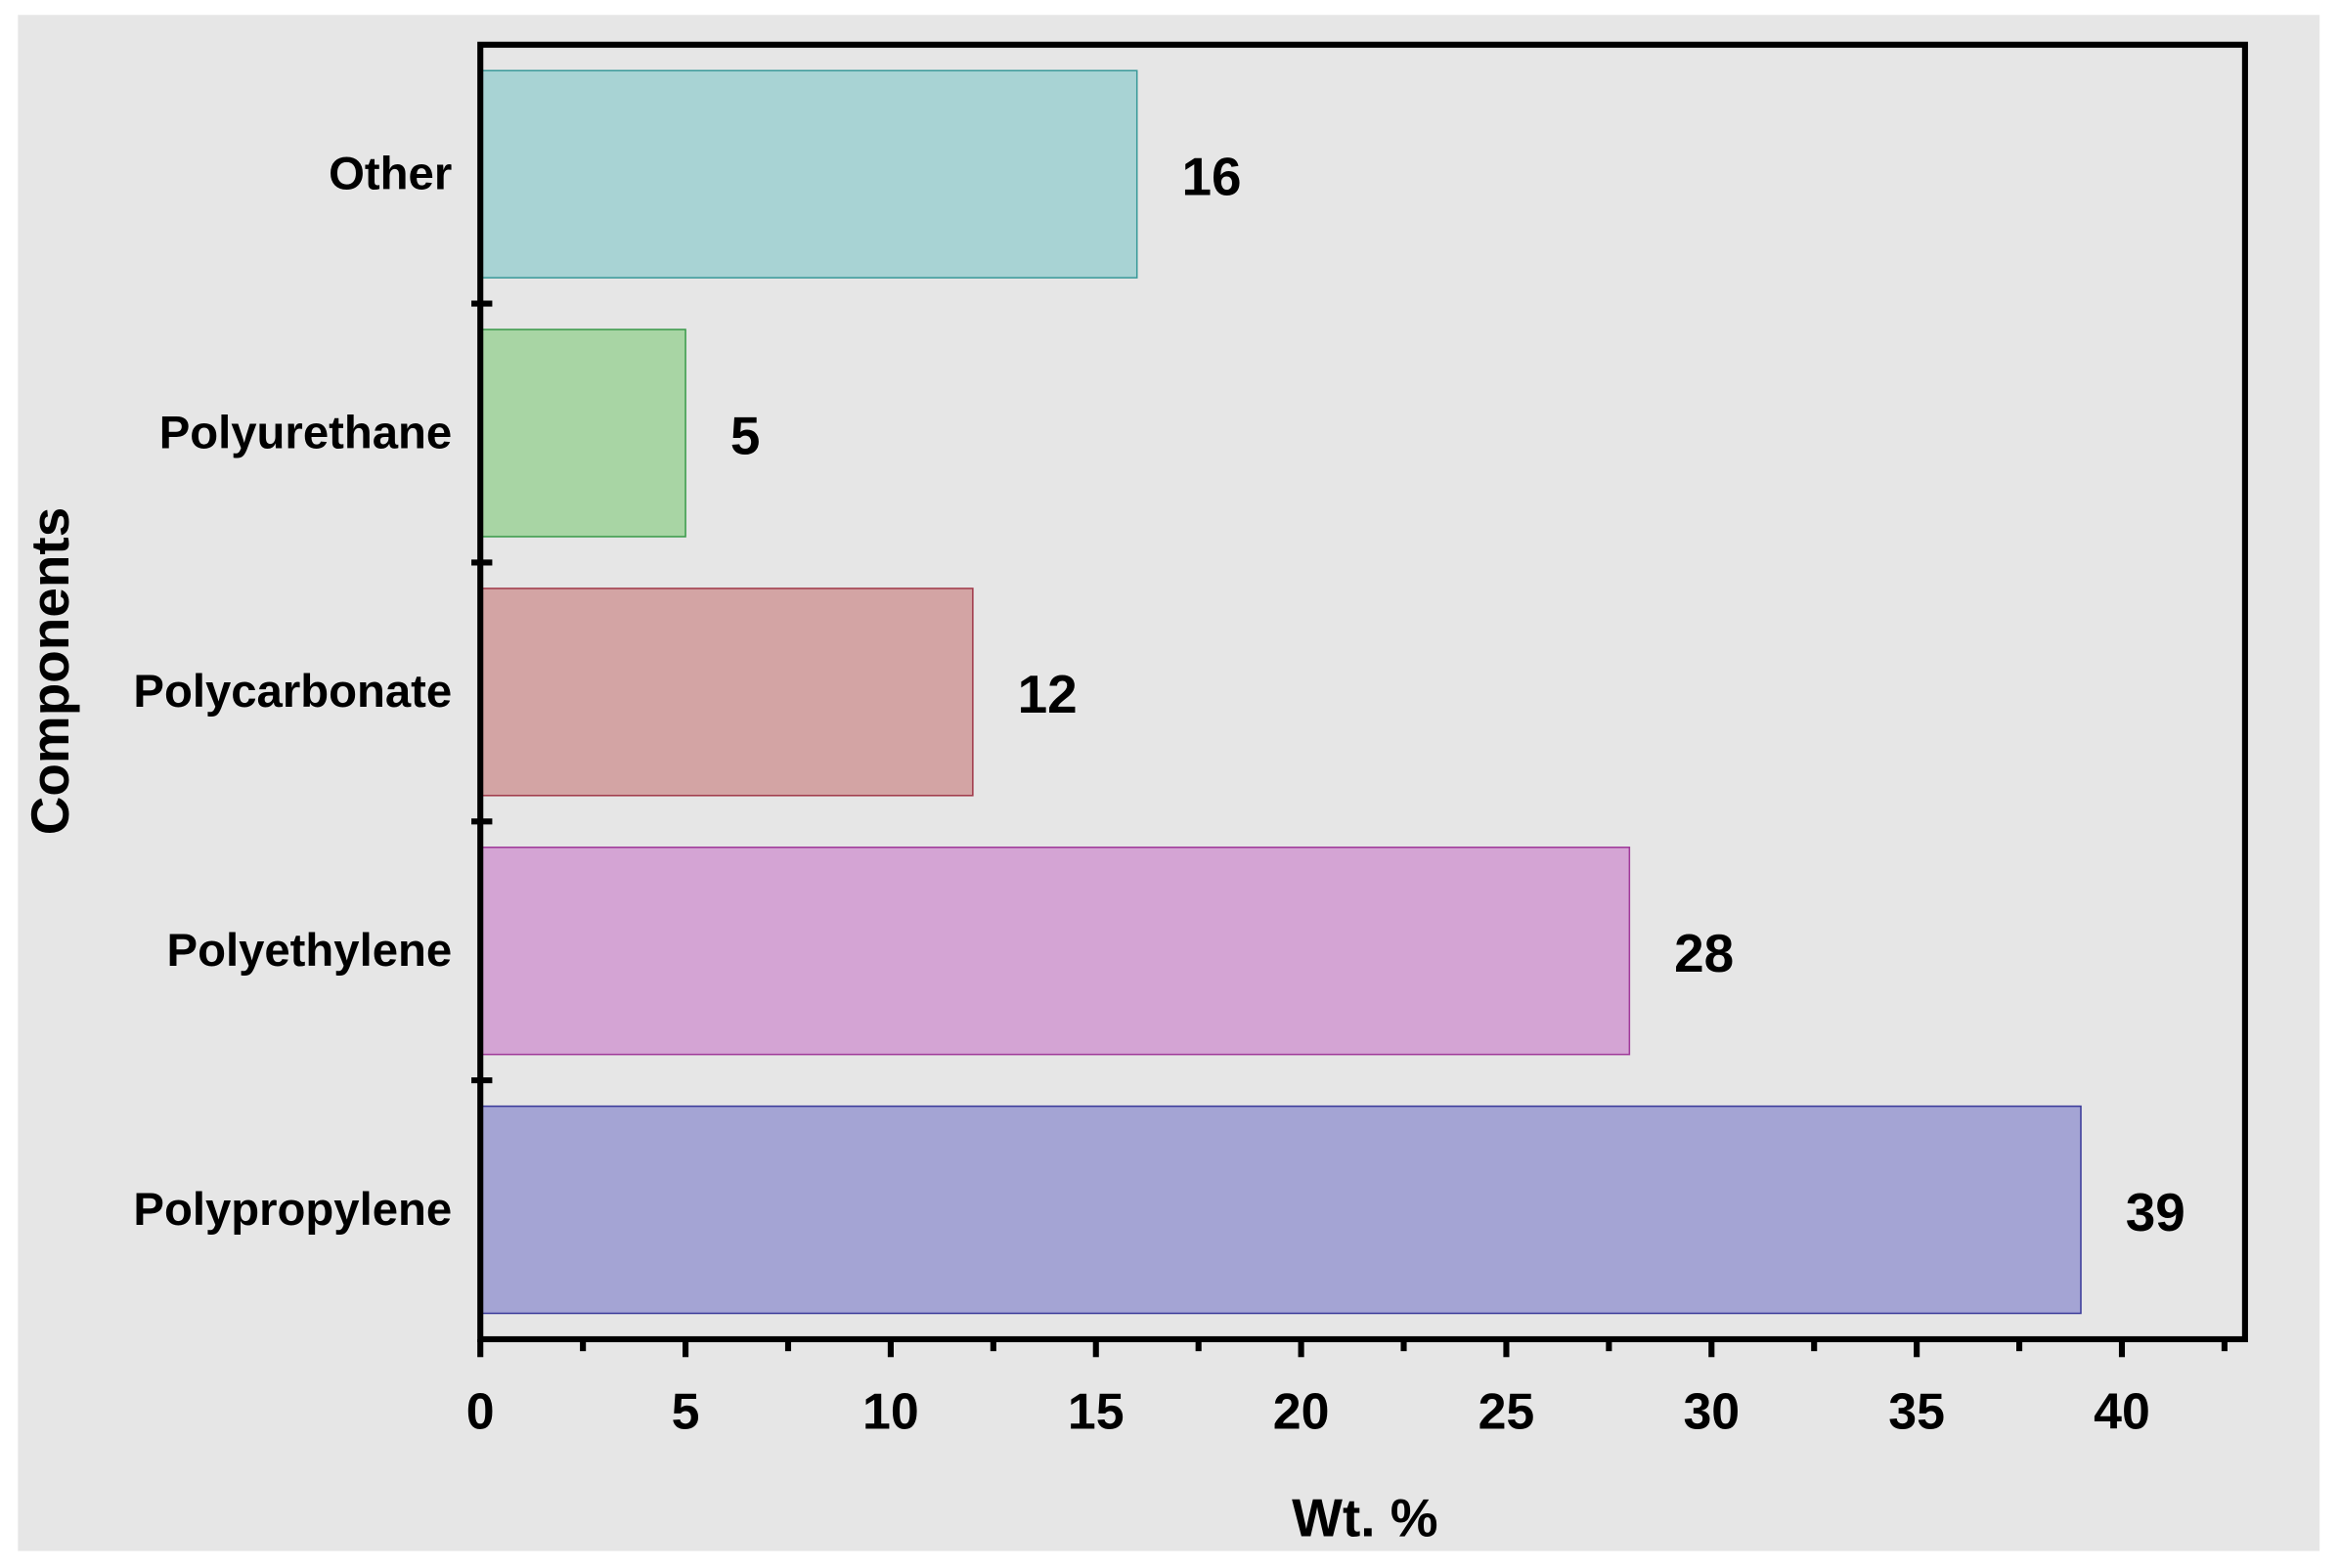 This screenshot has width=2339, height=1568. Describe the element at coordinates (480, 1411) in the screenshot. I see `x-tick-label: 0` at that location.